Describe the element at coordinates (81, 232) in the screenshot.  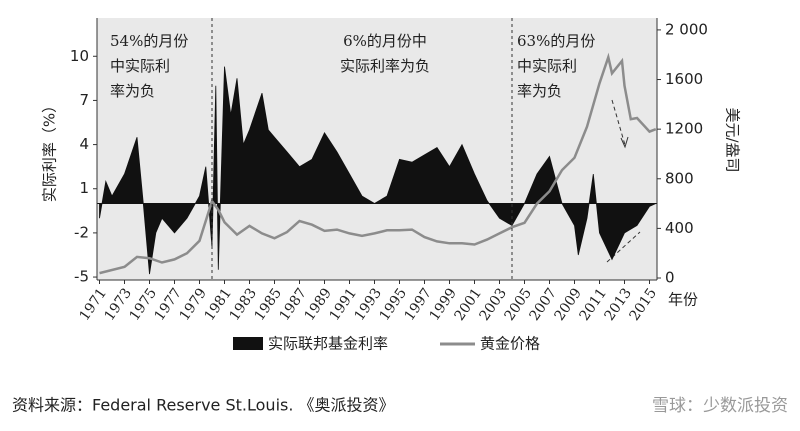
I see `y-tick-label: -2` at that location.